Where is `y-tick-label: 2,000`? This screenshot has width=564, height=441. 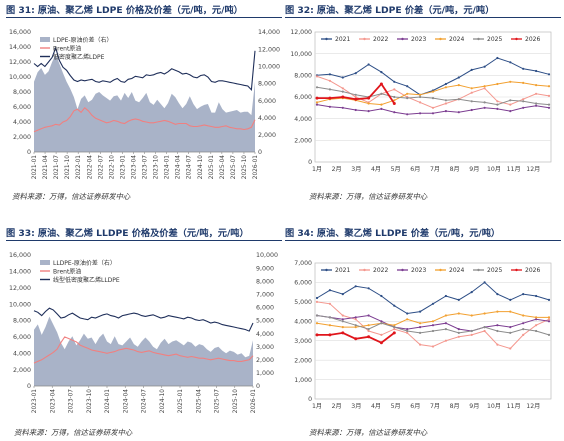 y-tick-label: 2,000 is located at coordinates (303, 141).